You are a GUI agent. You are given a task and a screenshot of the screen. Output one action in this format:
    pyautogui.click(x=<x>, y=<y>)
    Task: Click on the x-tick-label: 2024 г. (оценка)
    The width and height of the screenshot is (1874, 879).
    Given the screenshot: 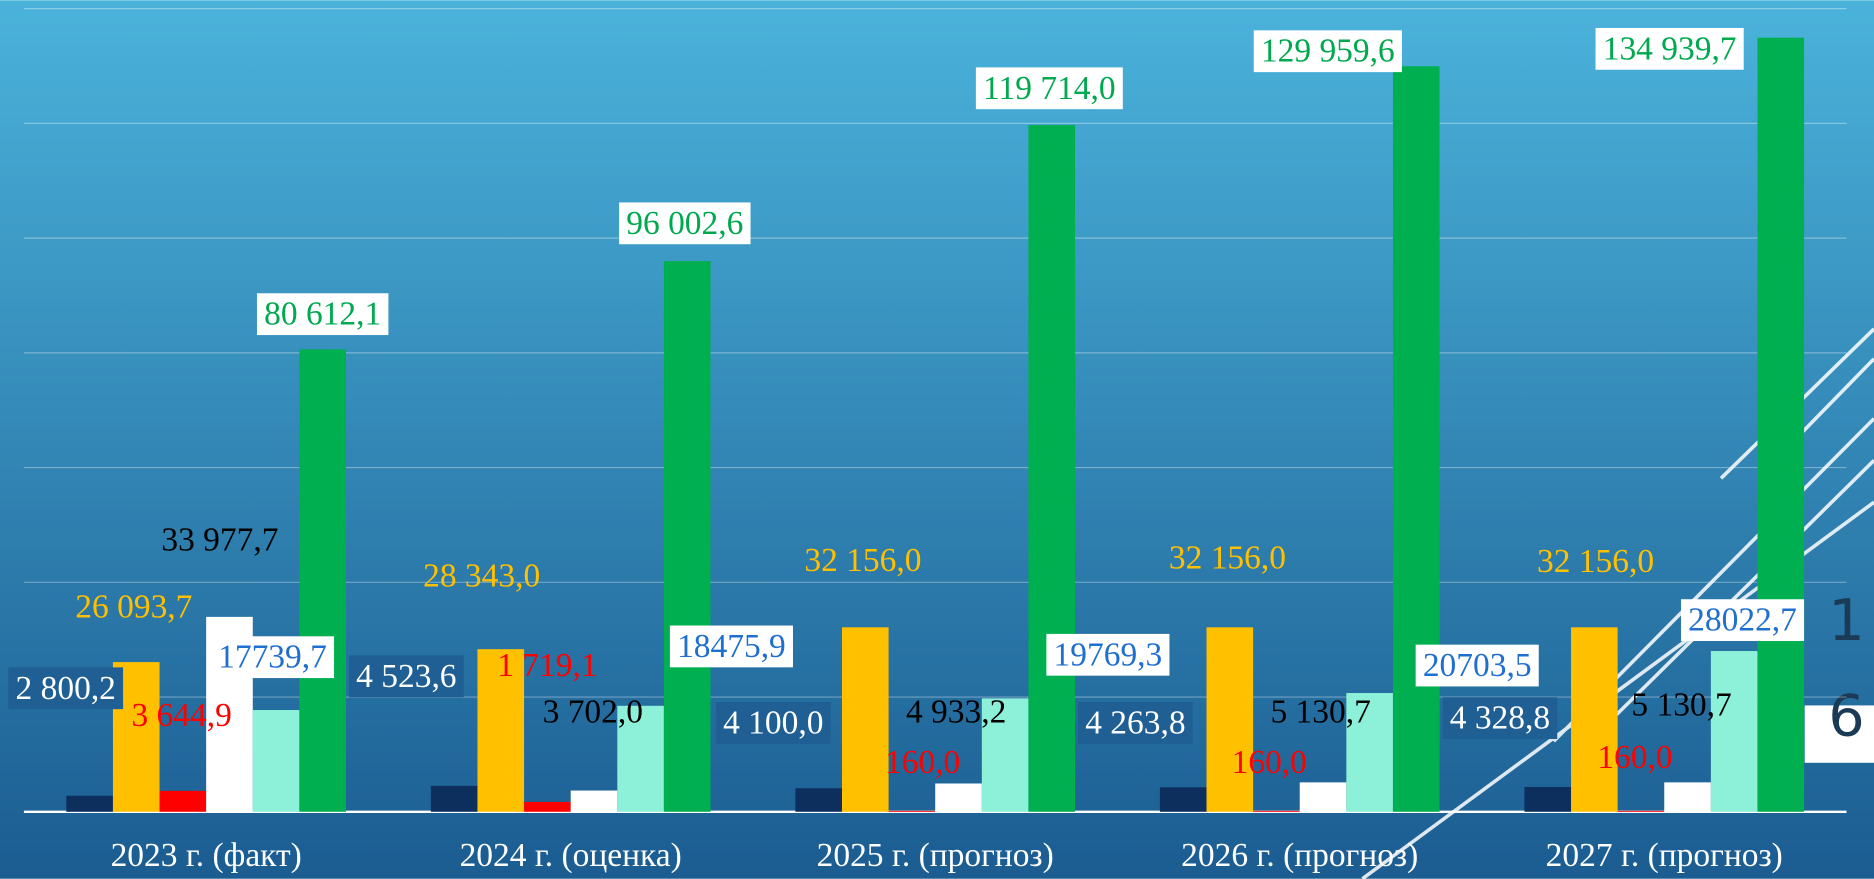 What is the action you would take?
    pyautogui.click(x=571, y=855)
    